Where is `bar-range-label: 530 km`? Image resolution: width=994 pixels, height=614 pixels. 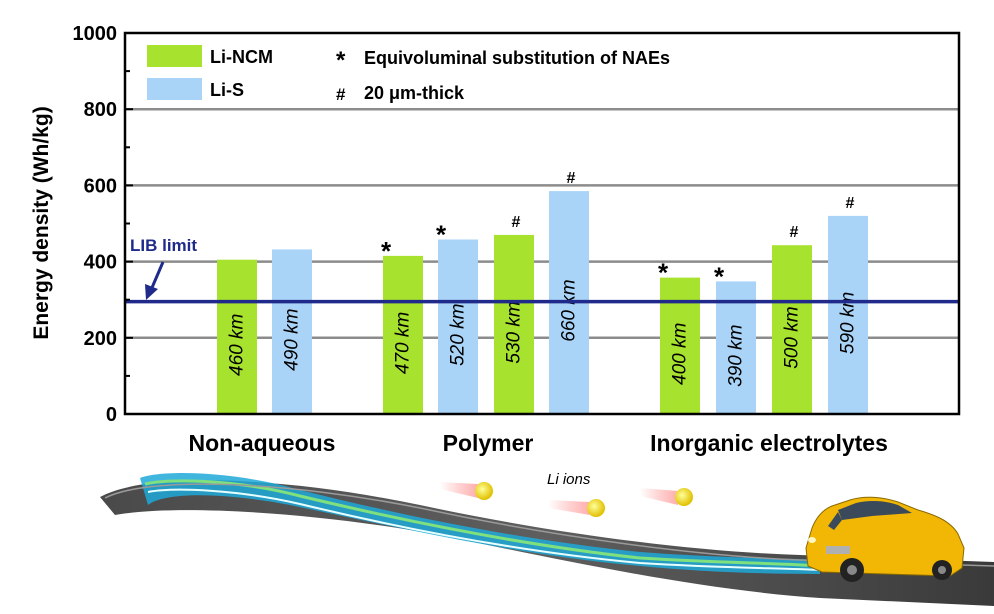 bar-range-label: 530 km is located at coordinates (514, 332).